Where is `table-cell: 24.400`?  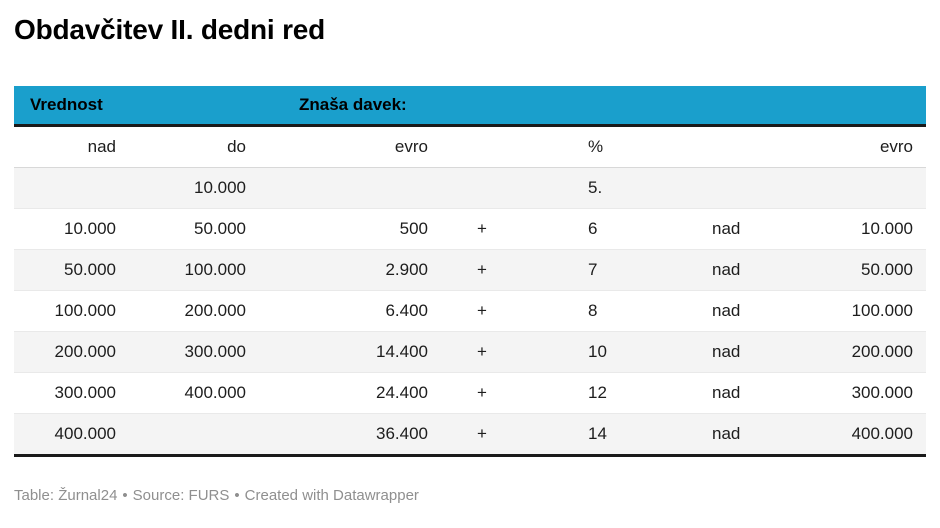 table-cell: 24.400 is located at coordinates (341, 393).